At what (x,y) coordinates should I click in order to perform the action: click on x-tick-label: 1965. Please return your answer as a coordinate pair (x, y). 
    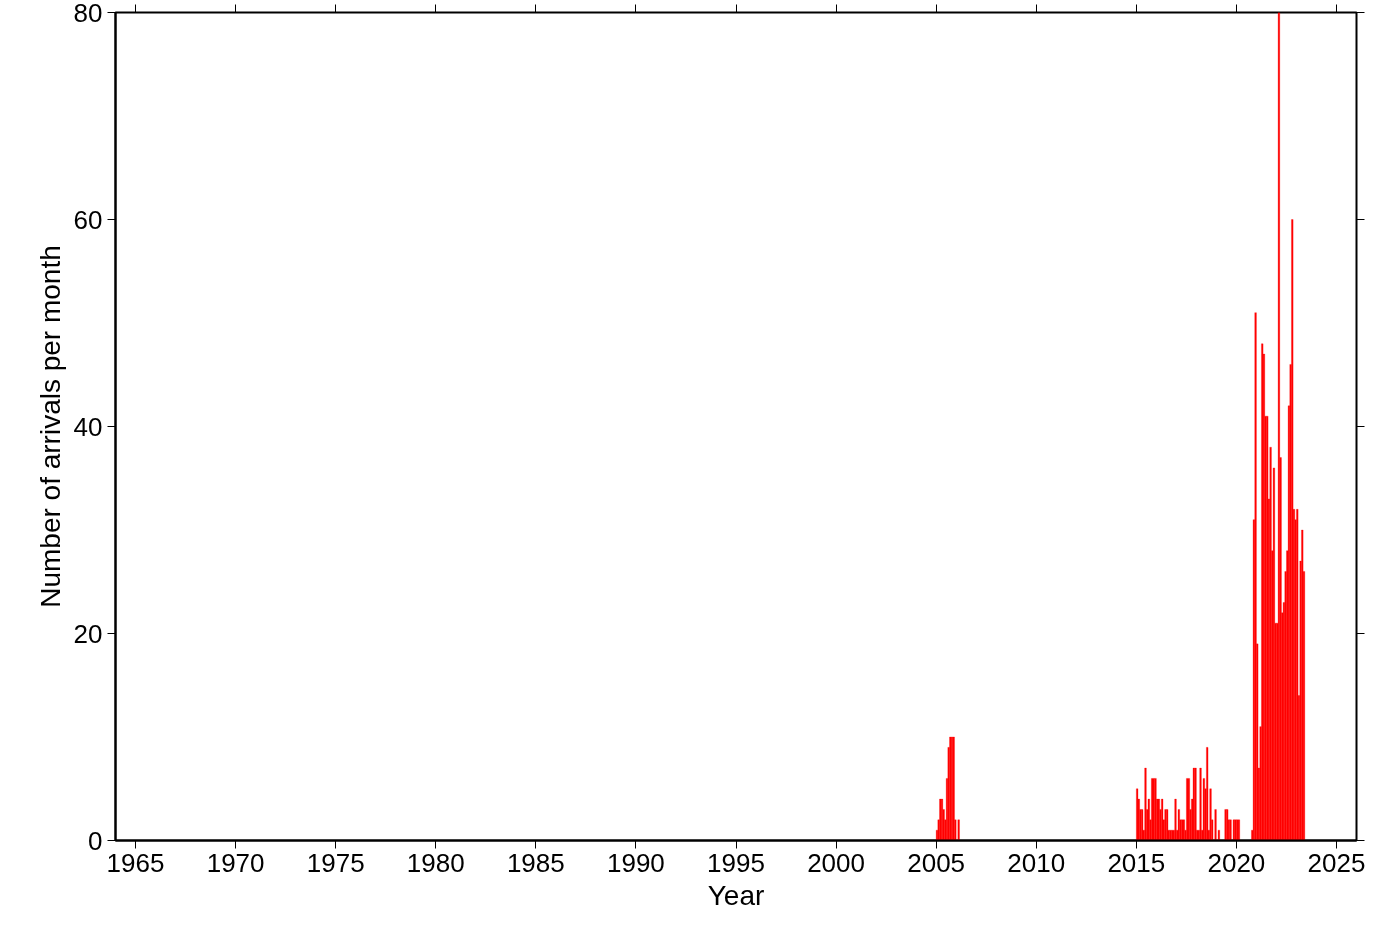
    Looking at the image, I should click on (135, 862).